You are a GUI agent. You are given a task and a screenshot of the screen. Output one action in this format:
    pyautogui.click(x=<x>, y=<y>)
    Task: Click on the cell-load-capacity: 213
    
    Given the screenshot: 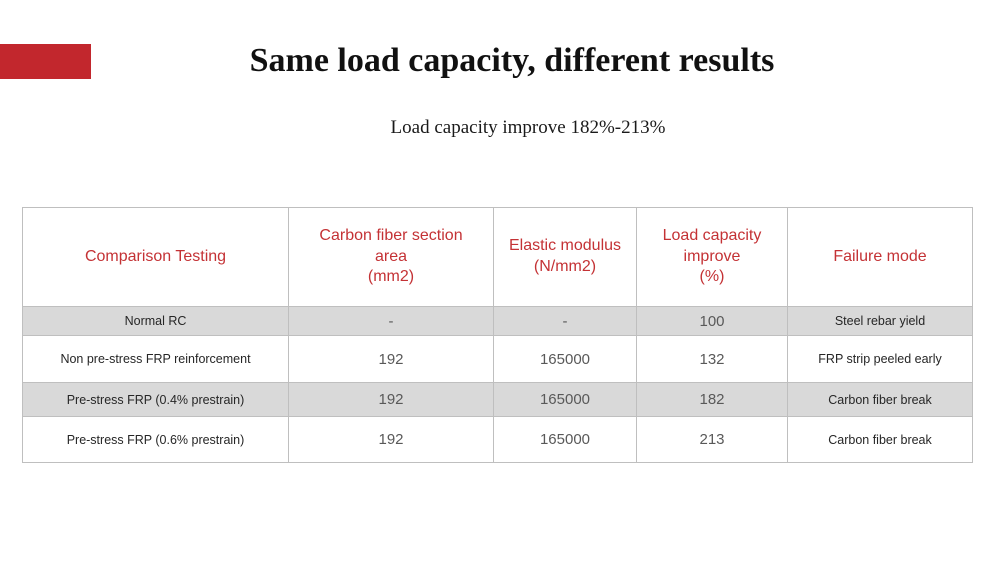 What is the action you would take?
    pyautogui.click(x=712, y=439)
    